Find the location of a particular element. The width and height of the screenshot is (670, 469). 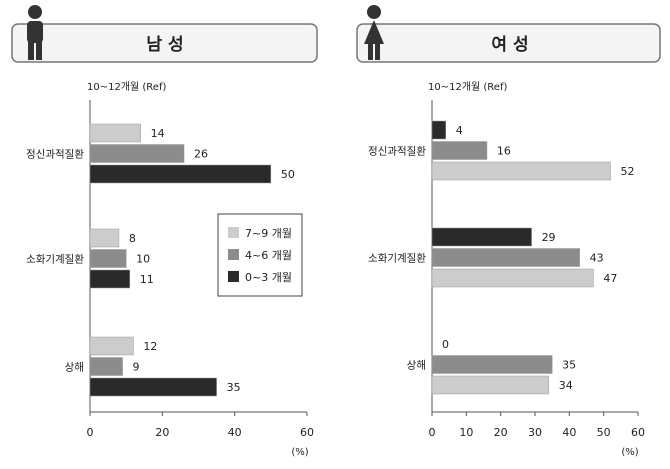

female-title-box is located at coordinates (508, 43).